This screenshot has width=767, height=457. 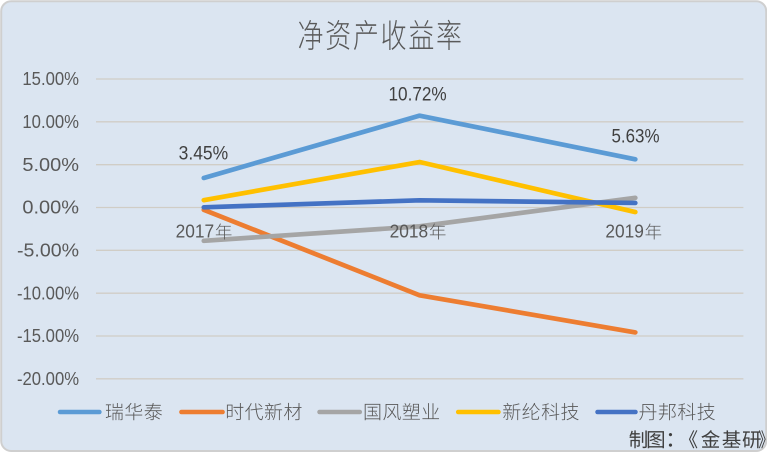 What do you see at coordinates (204, 154) in the screenshot?
I see `svg-text: 3.45%` at bounding box center [204, 154].